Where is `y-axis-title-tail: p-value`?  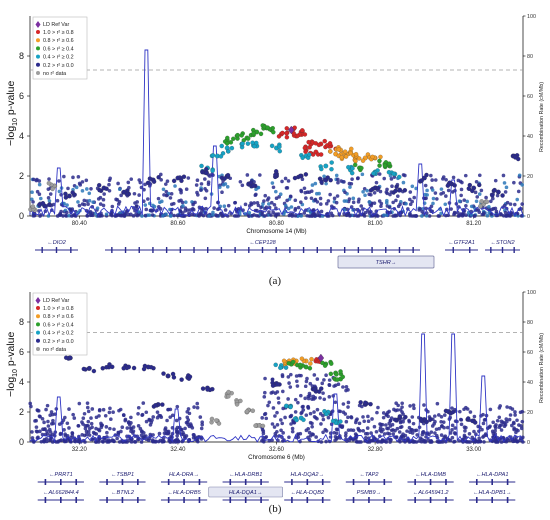 y-axis-title-tail: p-value is located at coordinates (11, 100).